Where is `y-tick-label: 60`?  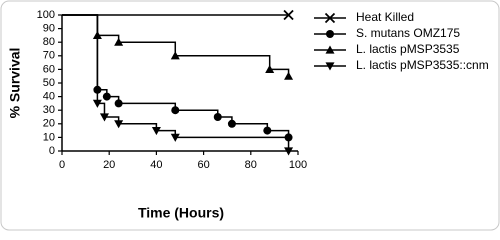 y-tick-label: 60 is located at coordinates (49, 69).